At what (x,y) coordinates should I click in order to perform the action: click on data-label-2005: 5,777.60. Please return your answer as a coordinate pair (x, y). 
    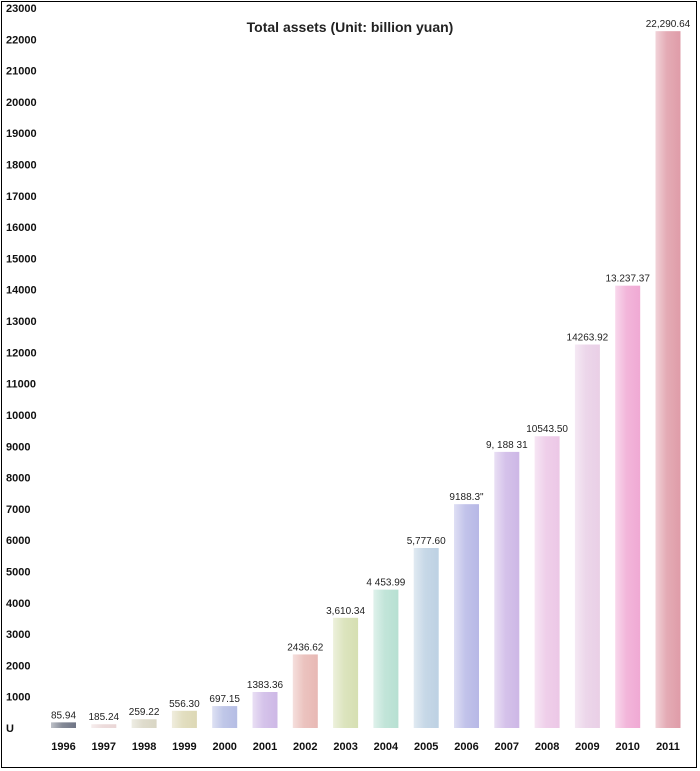
    Looking at the image, I should click on (426, 541).